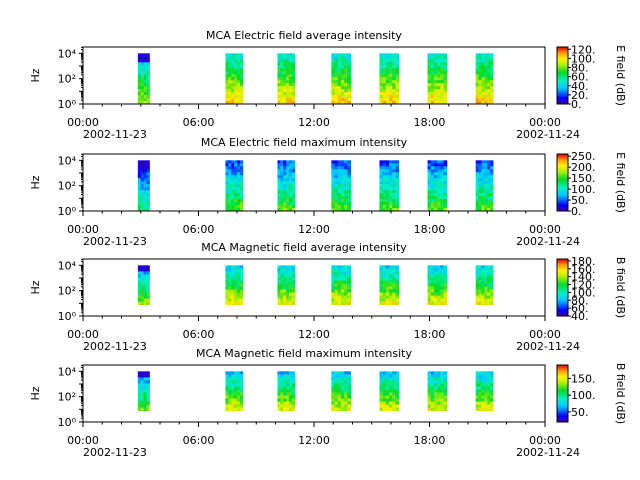 The image size is (640, 480). Describe the element at coordinates (67, 422) in the screenshot. I see `y-tick-label: 10⁰` at that location.